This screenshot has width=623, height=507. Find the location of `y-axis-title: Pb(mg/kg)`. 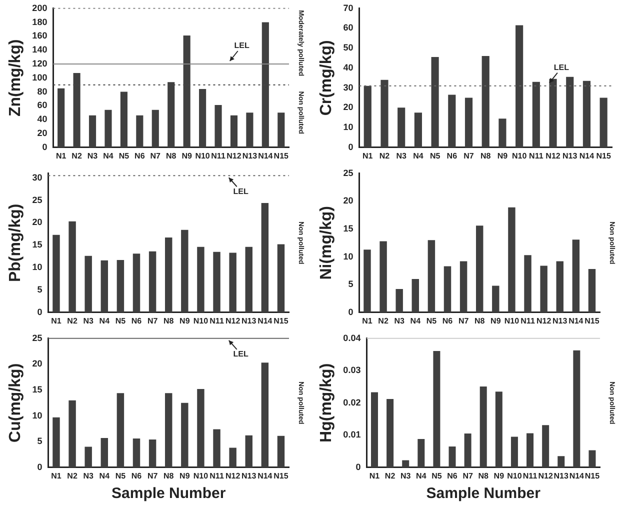

y-axis-title: Pb(mg/kg) is located at coordinates (15, 243).